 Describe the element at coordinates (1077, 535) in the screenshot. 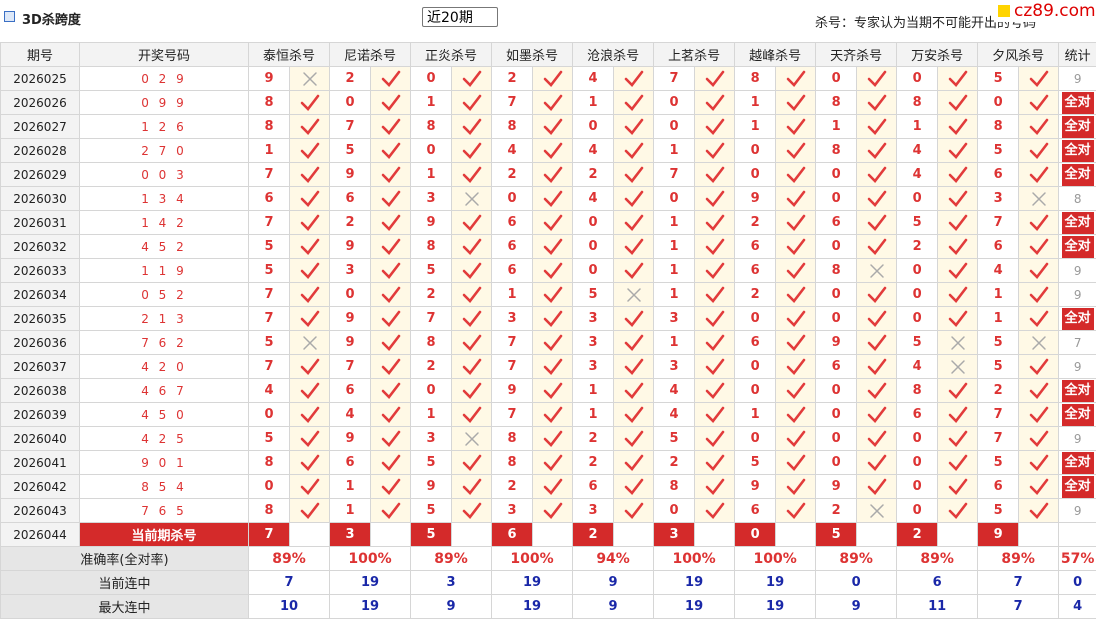

I see `empty-cell` at that location.